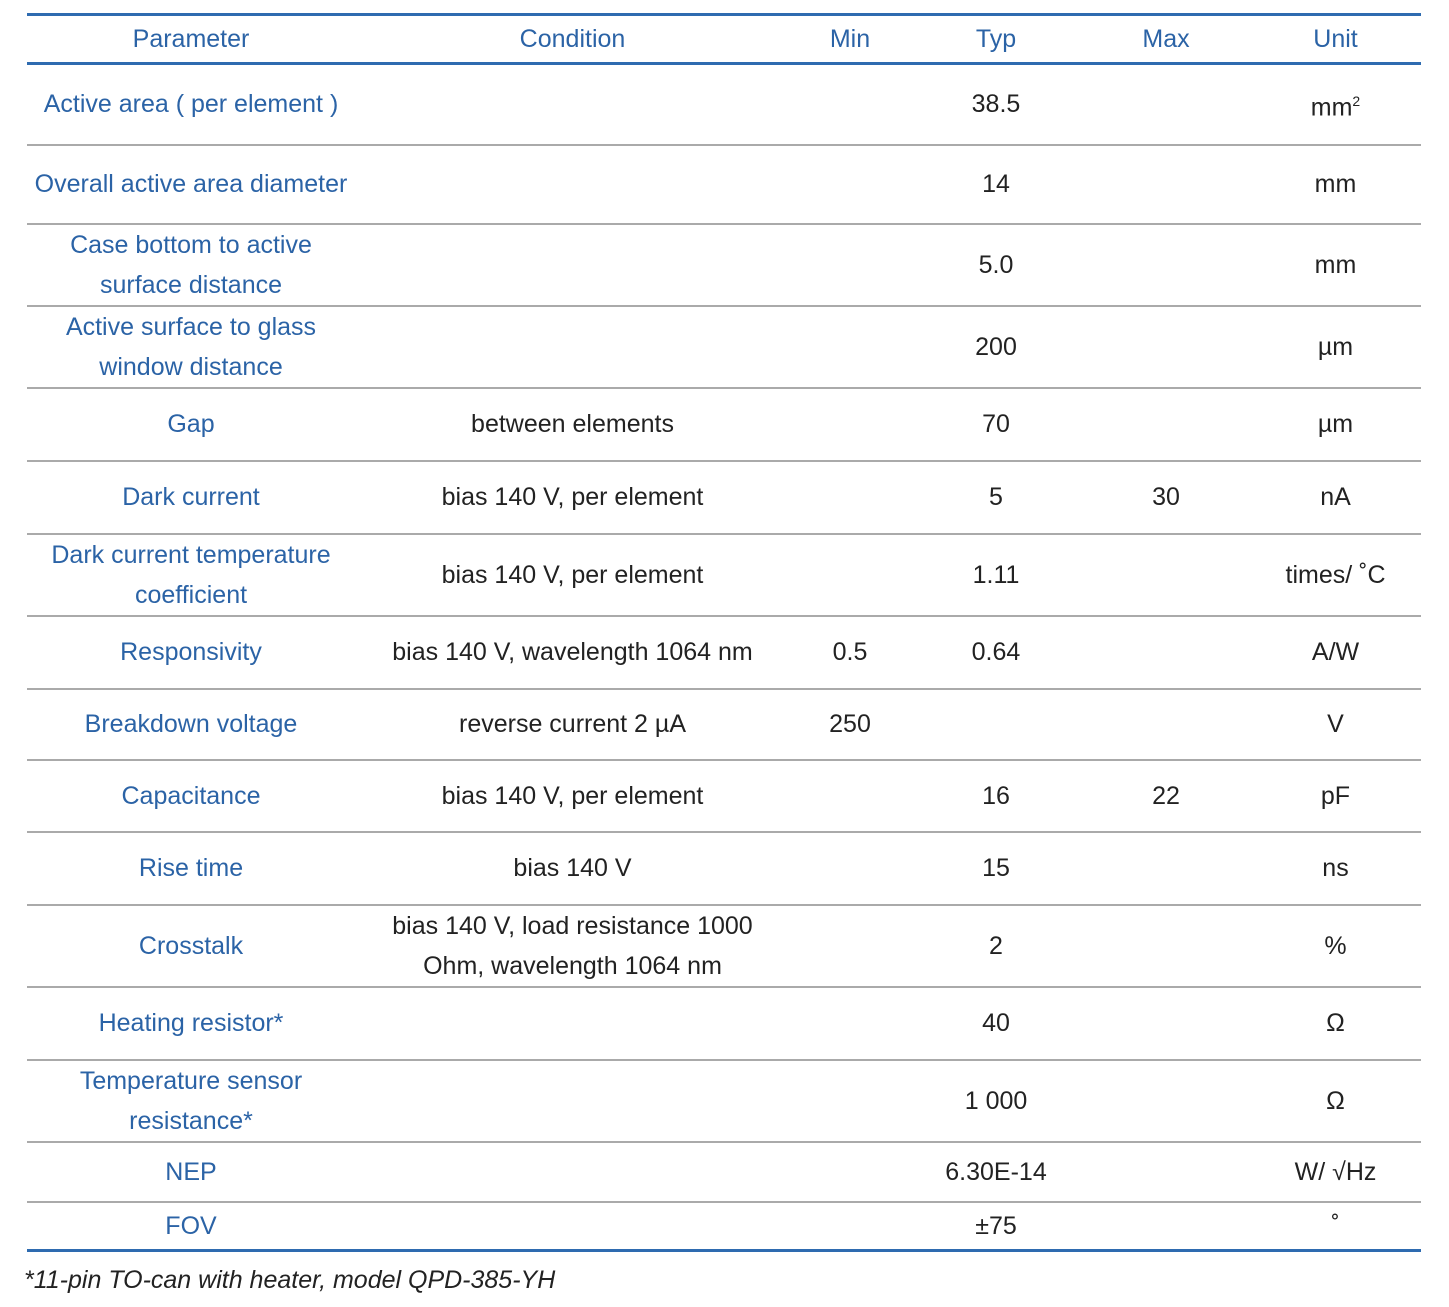 This screenshot has height=1307, width=1449. I want to click on cell-unit: %, so click(1335, 946).